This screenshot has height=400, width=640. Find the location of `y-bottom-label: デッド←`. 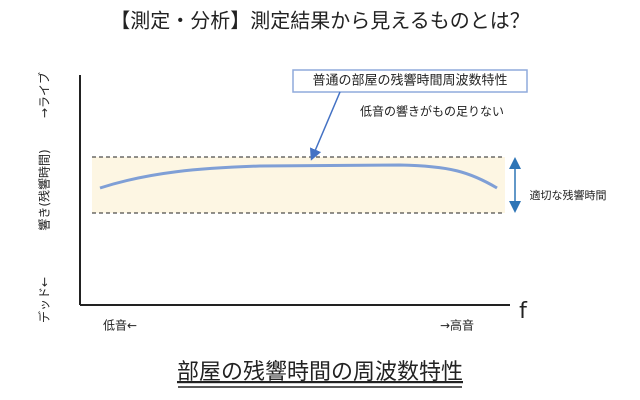

y-bottom-label: デッド← is located at coordinates (44, 300).